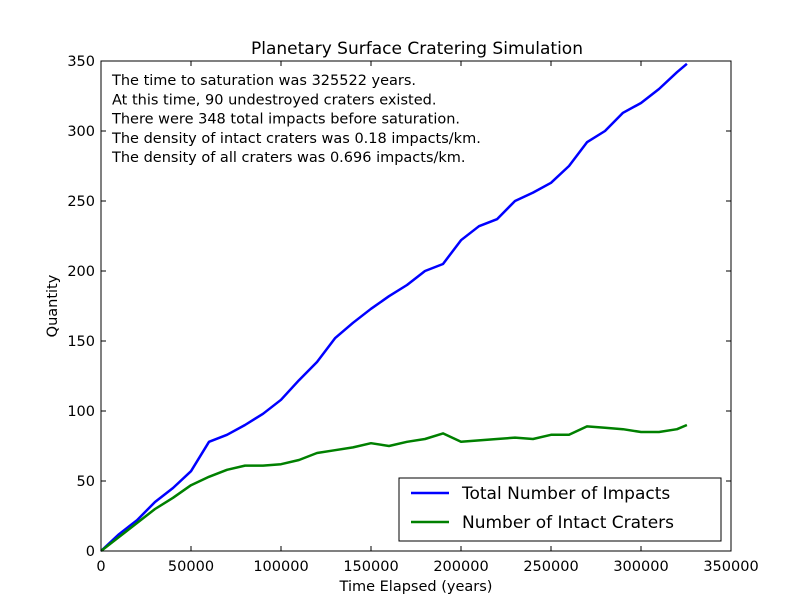 The height and width of the screenshot is (612, 812). What do you see at coordinates (565, 494) in the screenshot?
I see `legend-label-total-impacts: Total Number of Impacts` at bounding box center [565, 494].